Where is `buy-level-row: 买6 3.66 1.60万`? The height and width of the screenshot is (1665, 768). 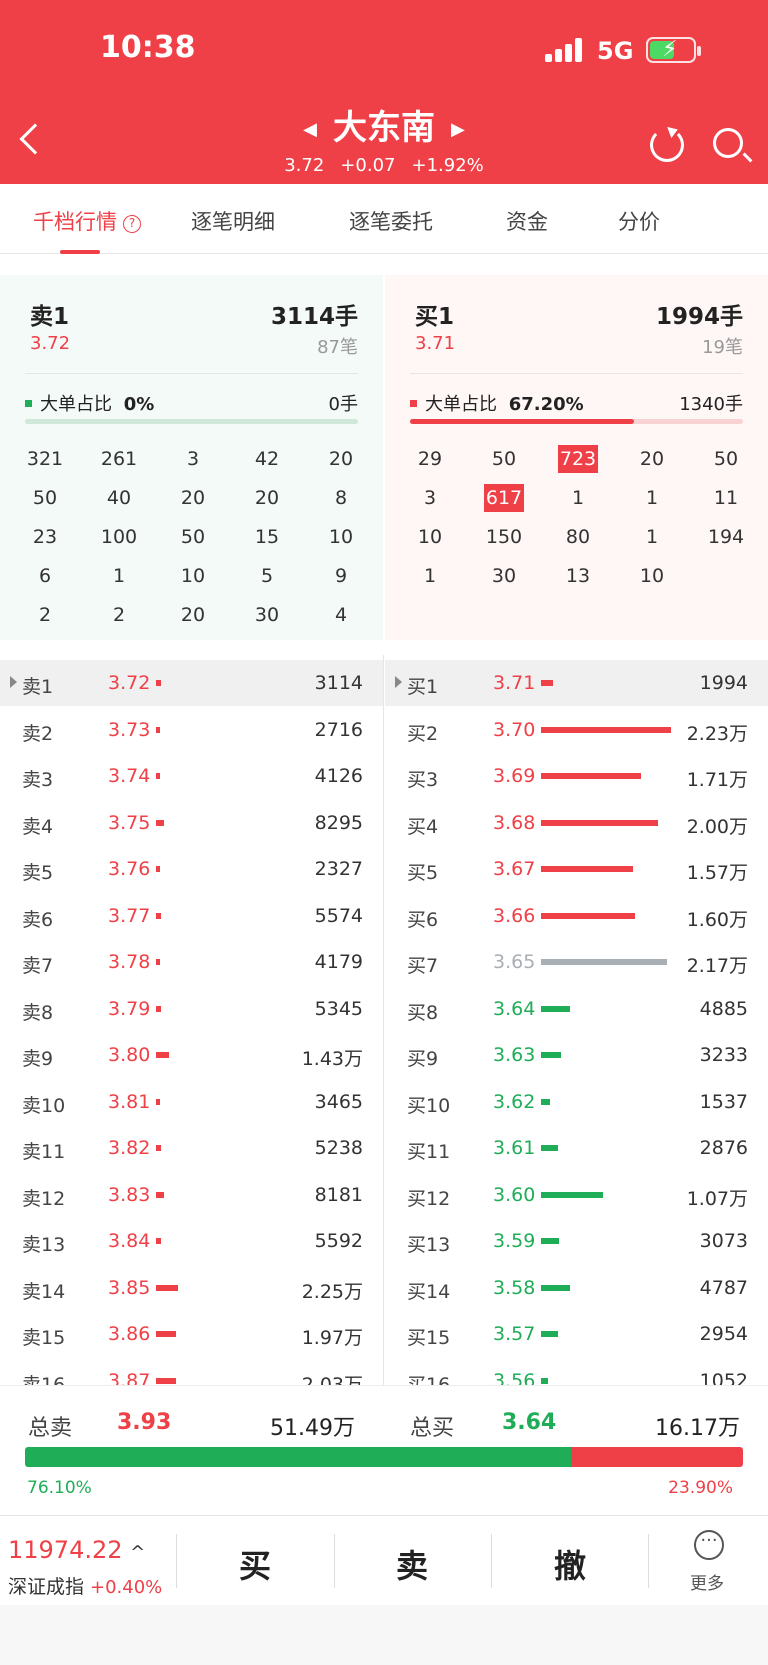 buy-level-row: 买6 3.66 1.60万 is located at coordinates (576, 916).